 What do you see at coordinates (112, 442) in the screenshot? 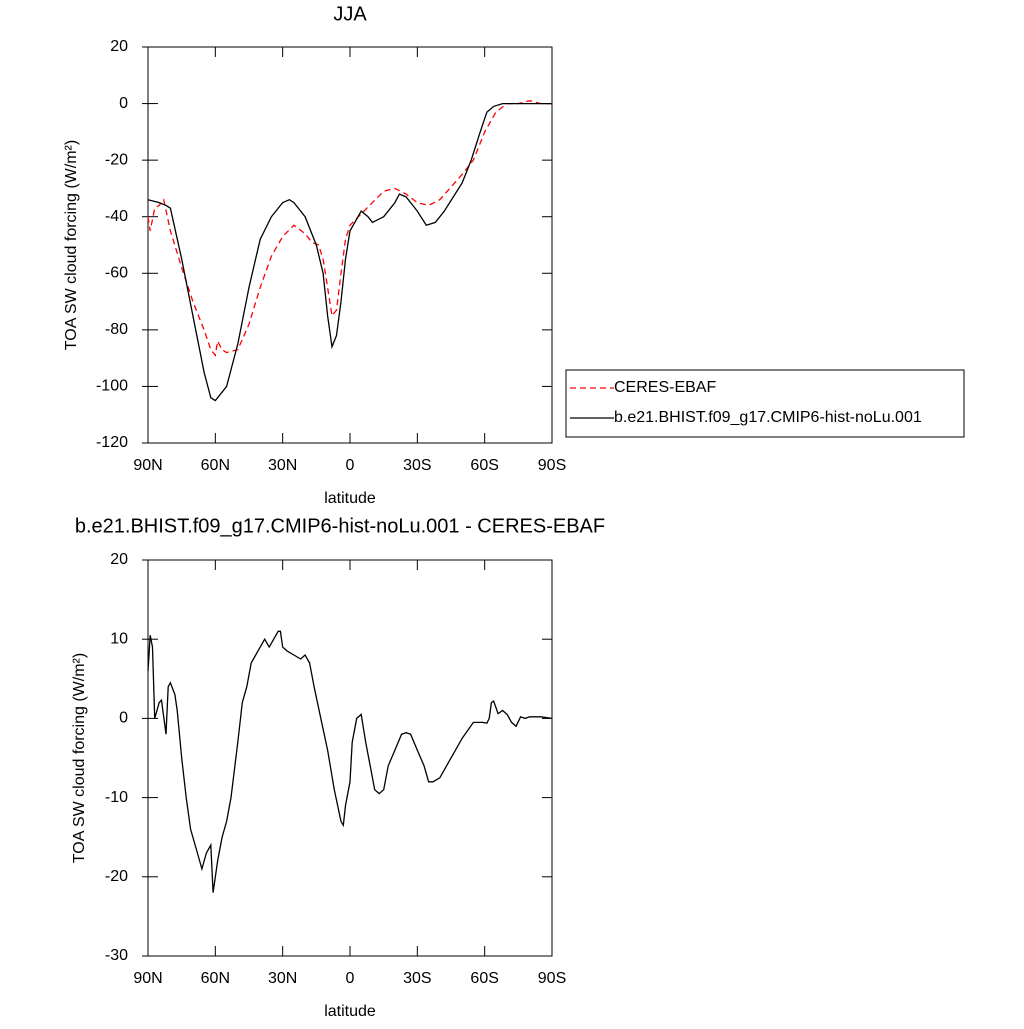
I see `y-tick-label: -120` at bounding box center [112, 442].